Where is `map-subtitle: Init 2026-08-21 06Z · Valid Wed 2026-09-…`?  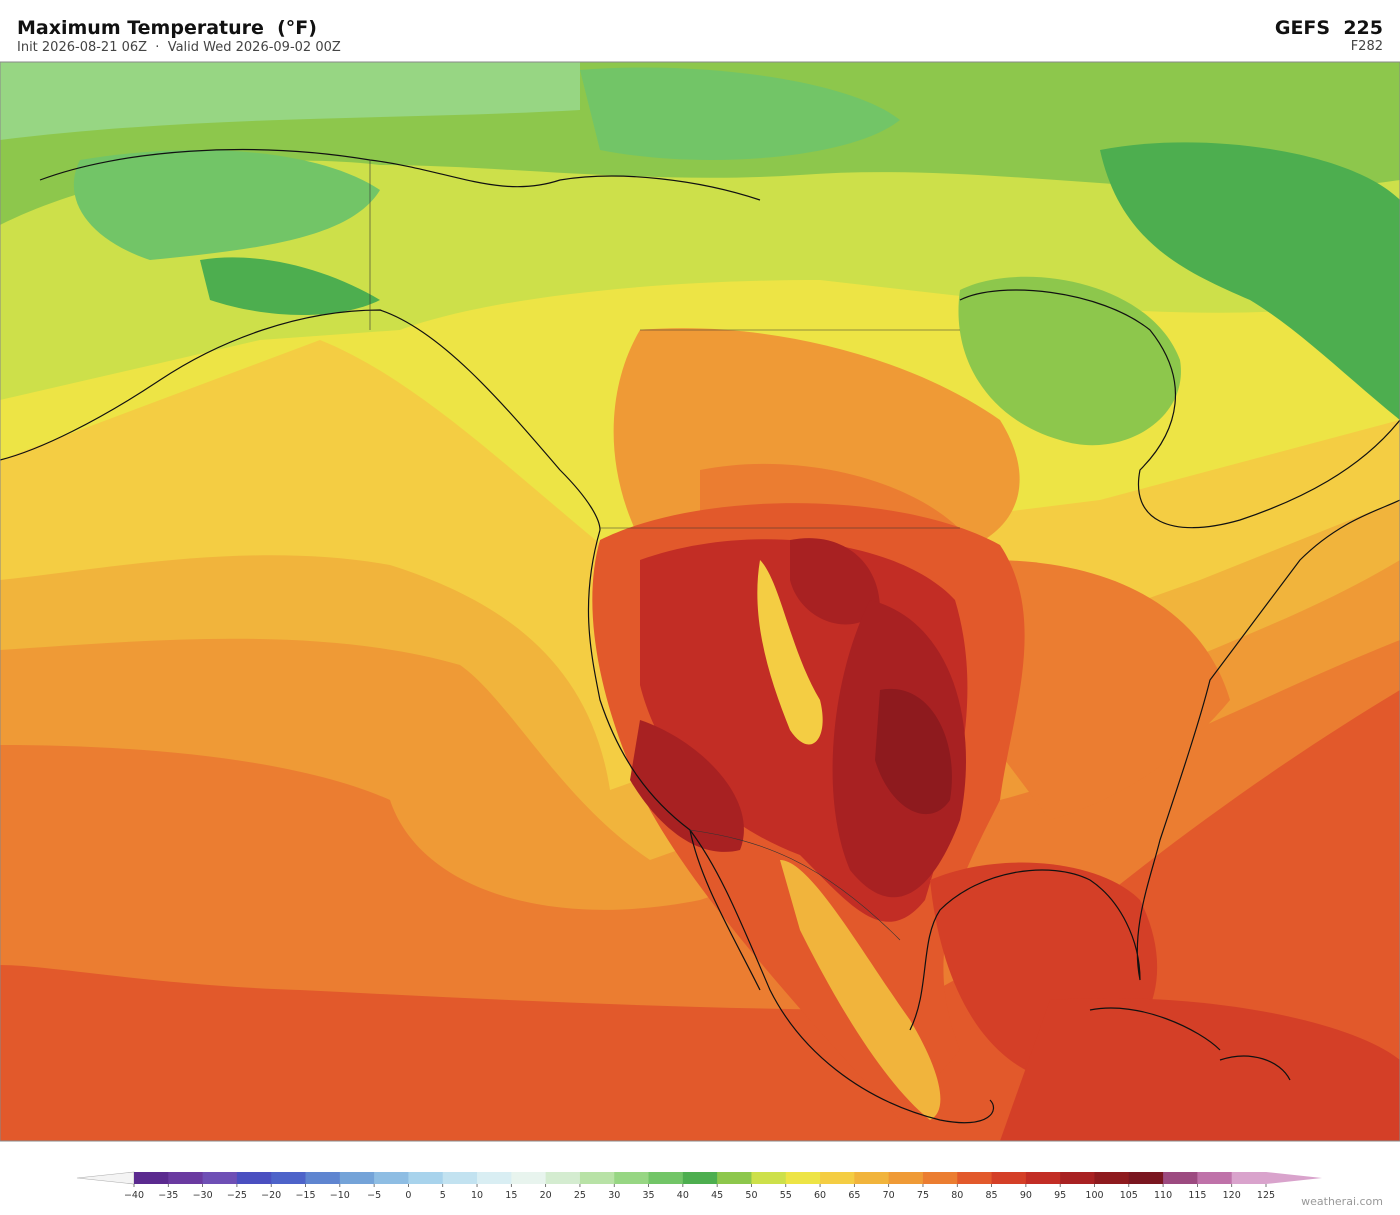 map-subtitle: Init 2026-08-21 06Z · Valid Wed 2026-09-… is located at coordinates (179, 47).